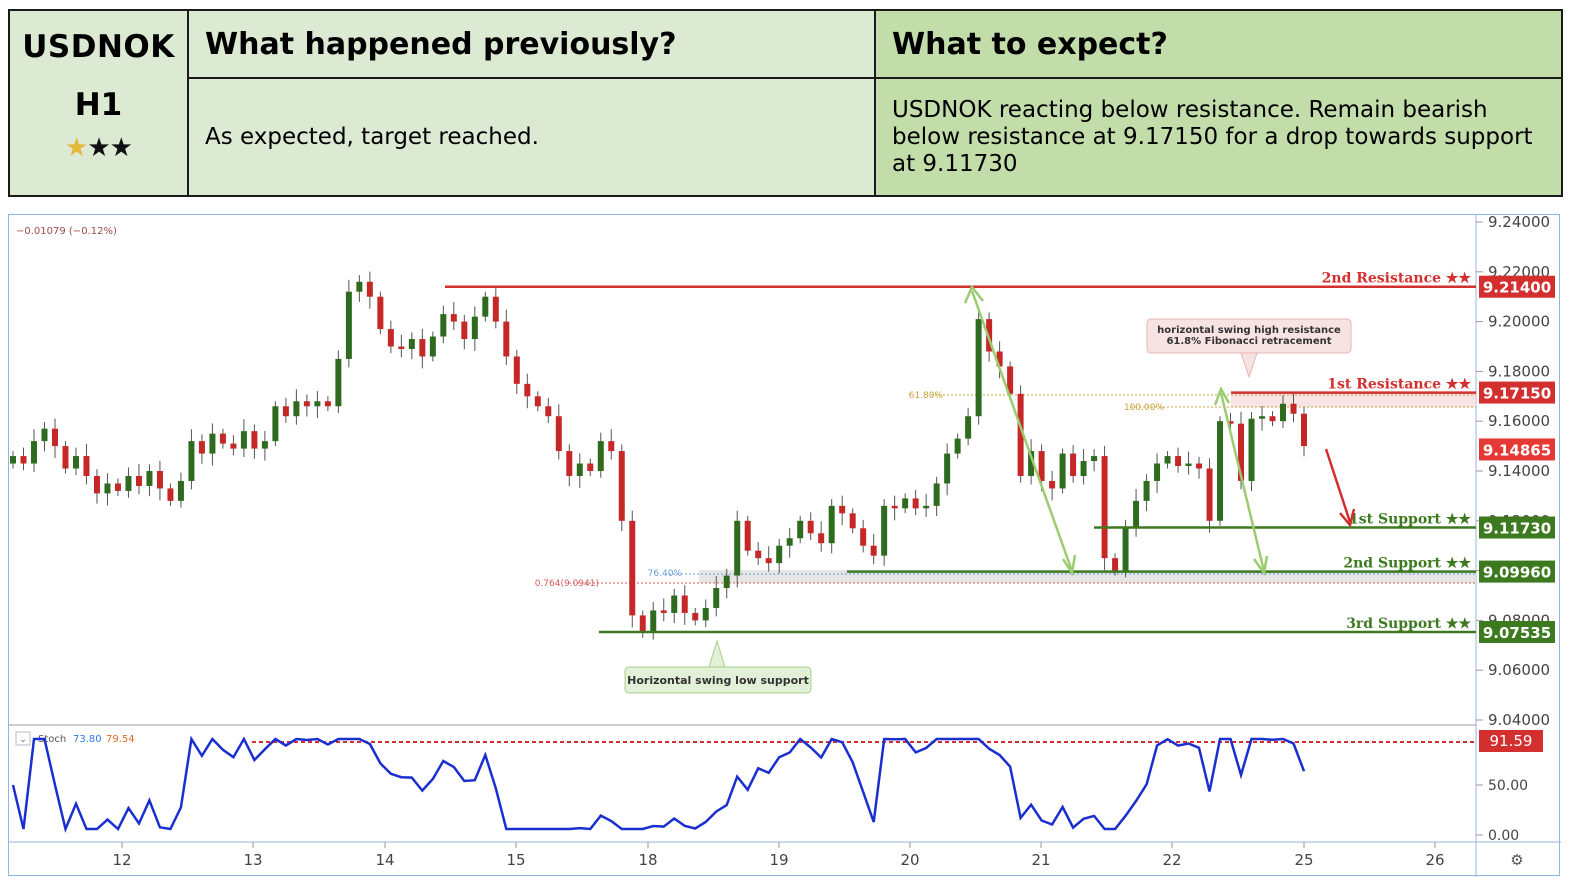  What do you see at coordinates (1517, 392) in the screenshot?
I see `price-tag` at bounding box center [1517, 392].